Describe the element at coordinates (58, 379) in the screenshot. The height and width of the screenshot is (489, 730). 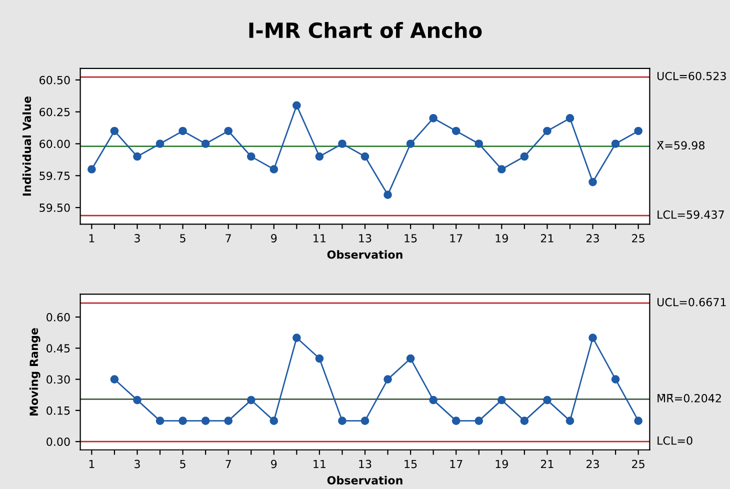
I see `y-tick-label: 0.30` at that location.